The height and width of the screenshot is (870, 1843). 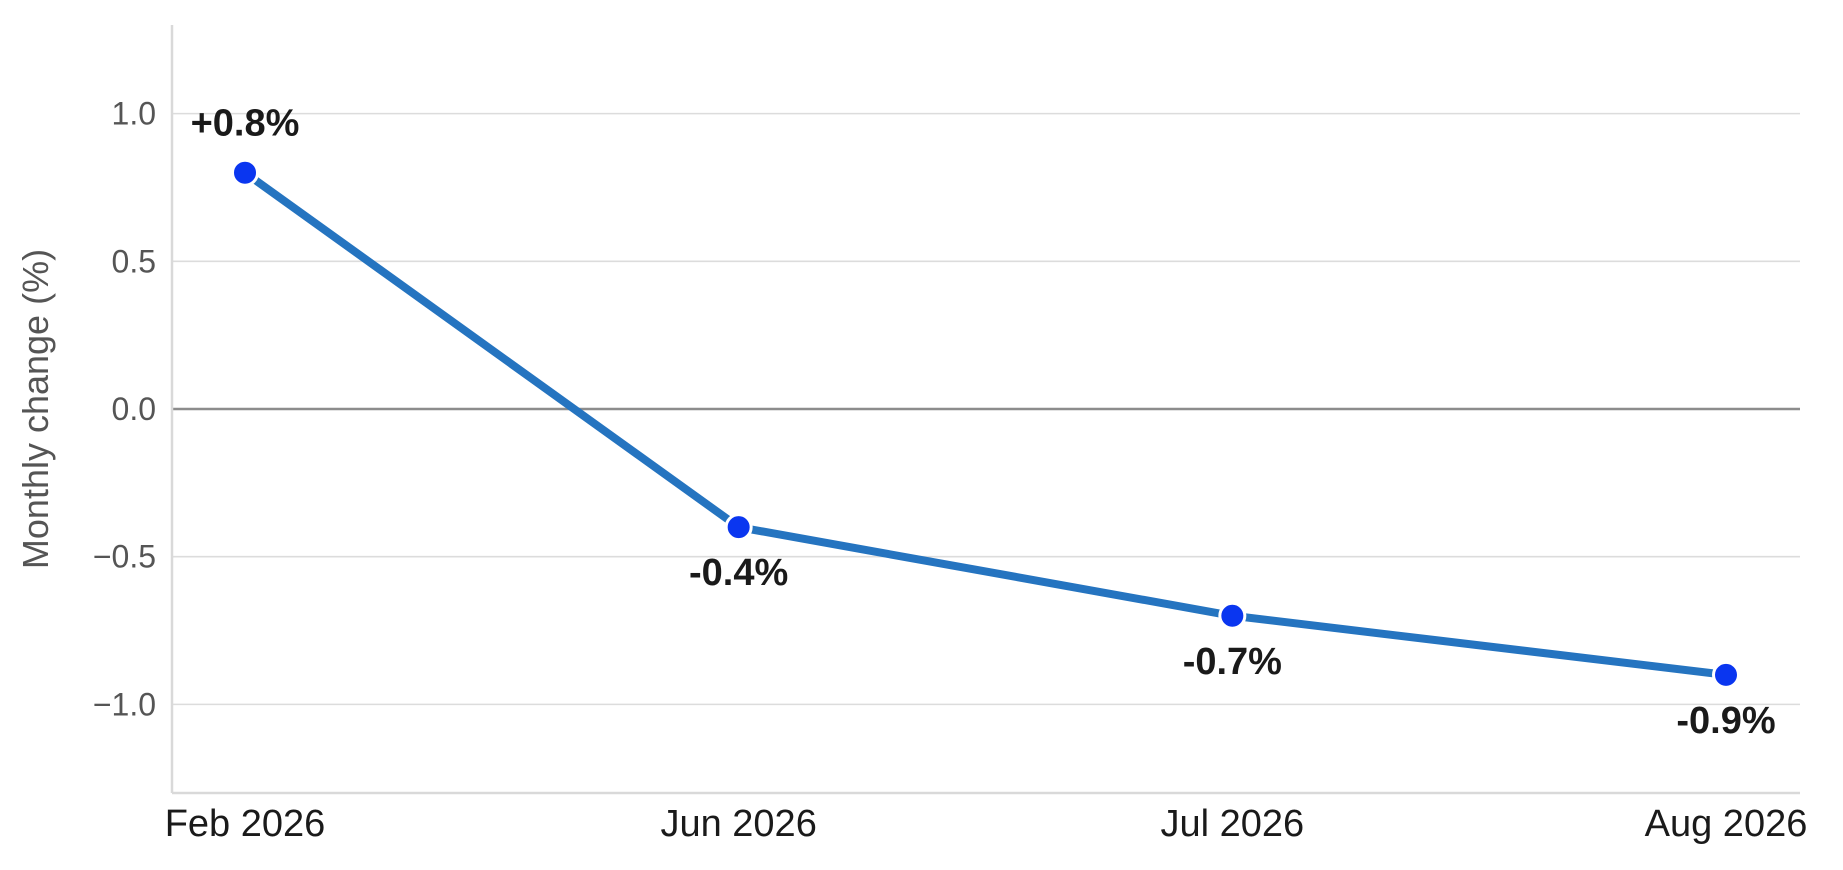 What do you see at coordinates (134, 261) in the screenshot?
I see `y-tick-label: 0.5` at bounding box center [134, 261].